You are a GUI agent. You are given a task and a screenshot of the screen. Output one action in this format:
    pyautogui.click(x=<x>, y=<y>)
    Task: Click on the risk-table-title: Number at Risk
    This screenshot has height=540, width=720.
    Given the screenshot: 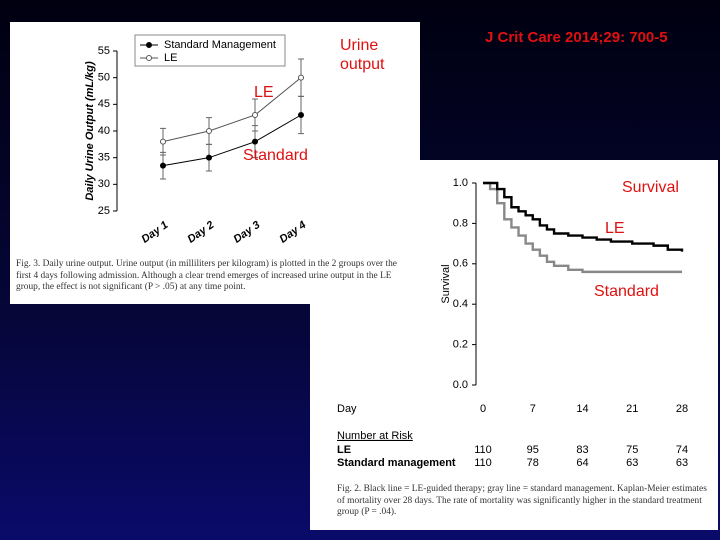 What is the action you would take?
    pyautogui.click(x=375, y=436)
    